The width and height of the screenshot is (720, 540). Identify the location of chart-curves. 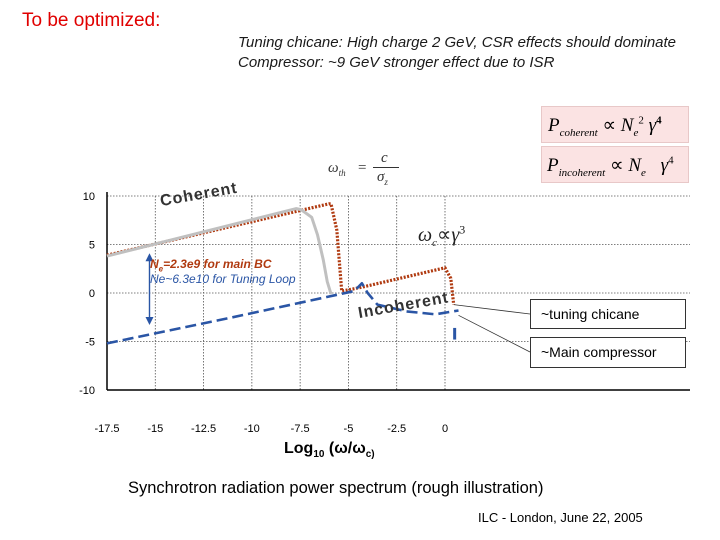
(282, 273).